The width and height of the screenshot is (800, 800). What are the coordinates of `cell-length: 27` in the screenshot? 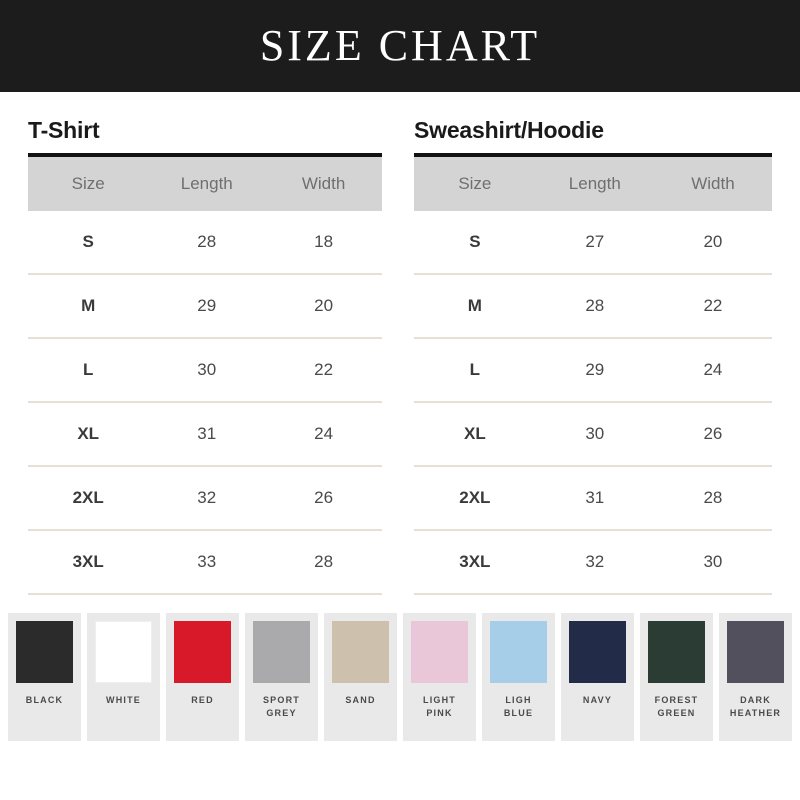 It's located at (595, 242).